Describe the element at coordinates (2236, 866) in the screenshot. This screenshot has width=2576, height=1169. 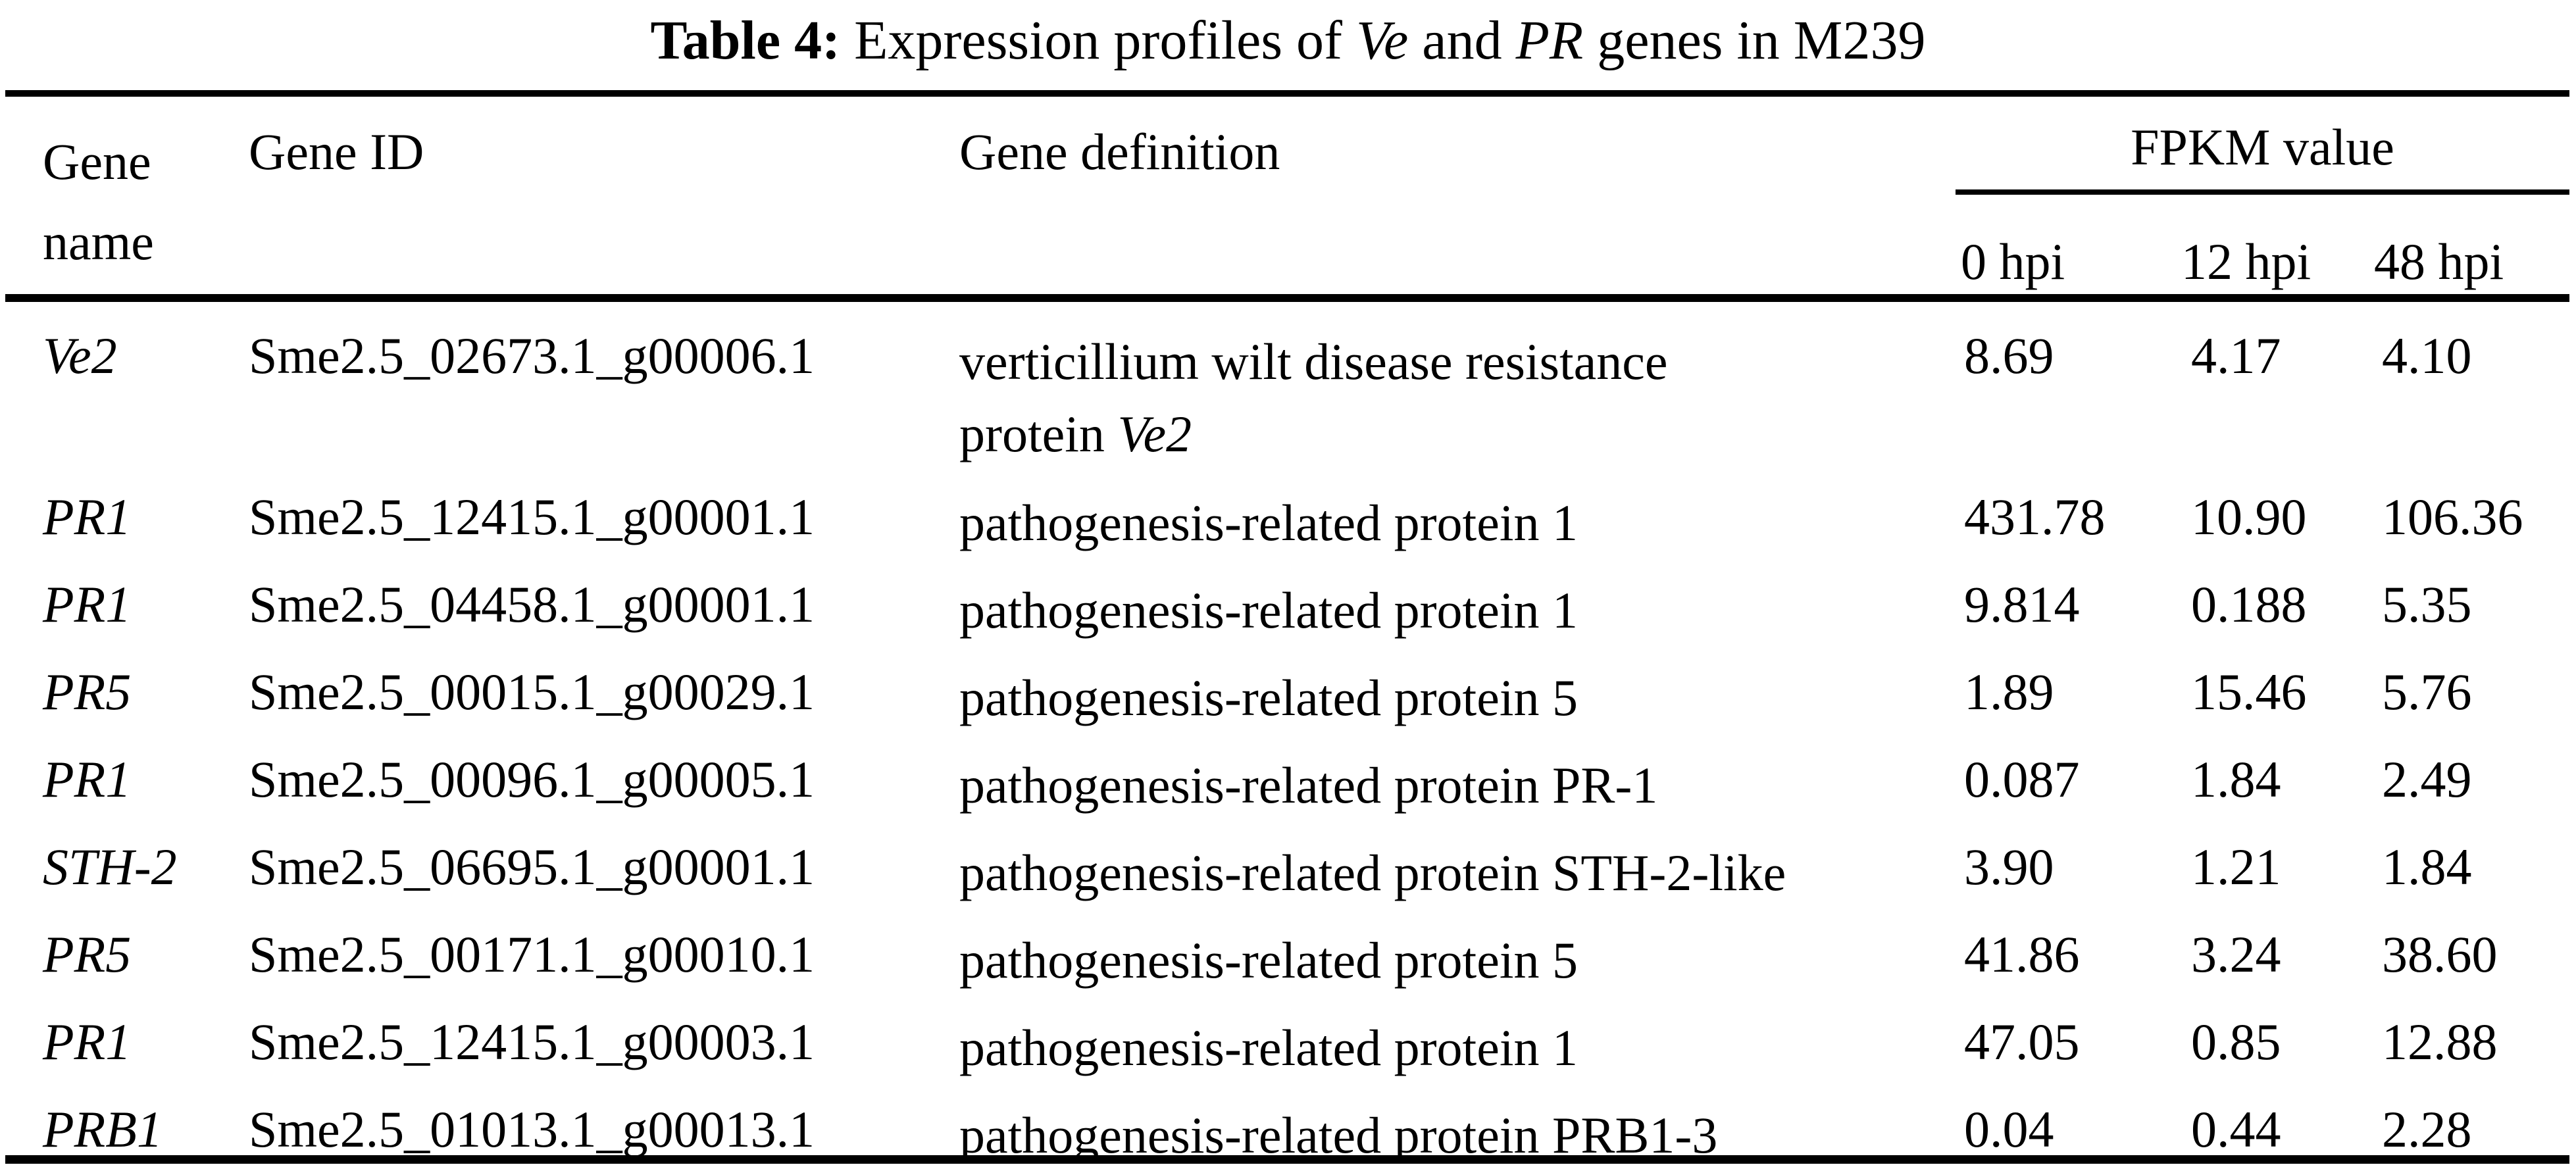
I see `fpkm-12hpi-cell: 1.21` at that location.